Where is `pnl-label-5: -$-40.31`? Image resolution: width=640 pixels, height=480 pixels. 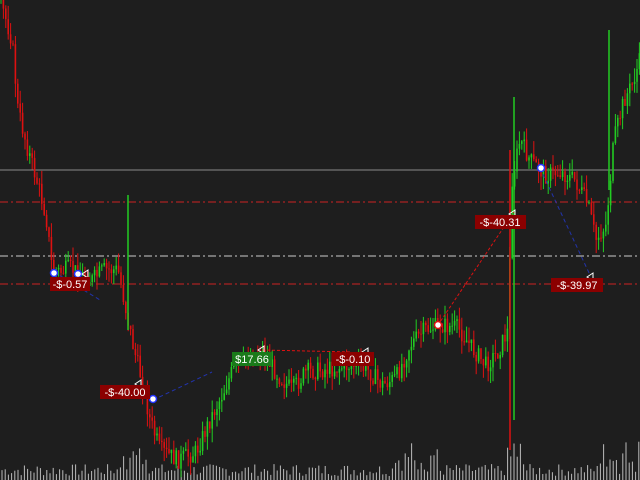 pnl-label-5: -$-40.31 is located at coordinates (500, 222).